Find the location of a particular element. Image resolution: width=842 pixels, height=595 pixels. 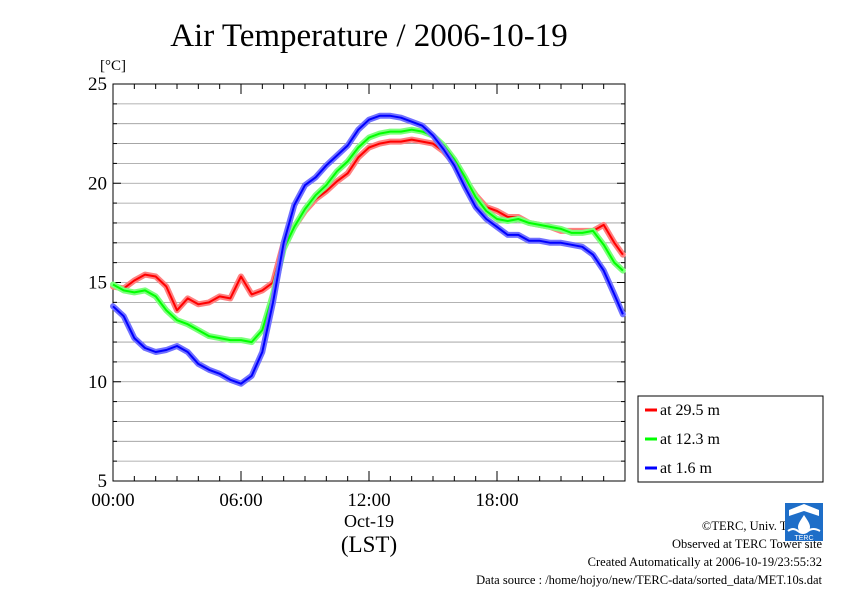

x-tick-label: 00:00 is located at coordinates (112, 500).